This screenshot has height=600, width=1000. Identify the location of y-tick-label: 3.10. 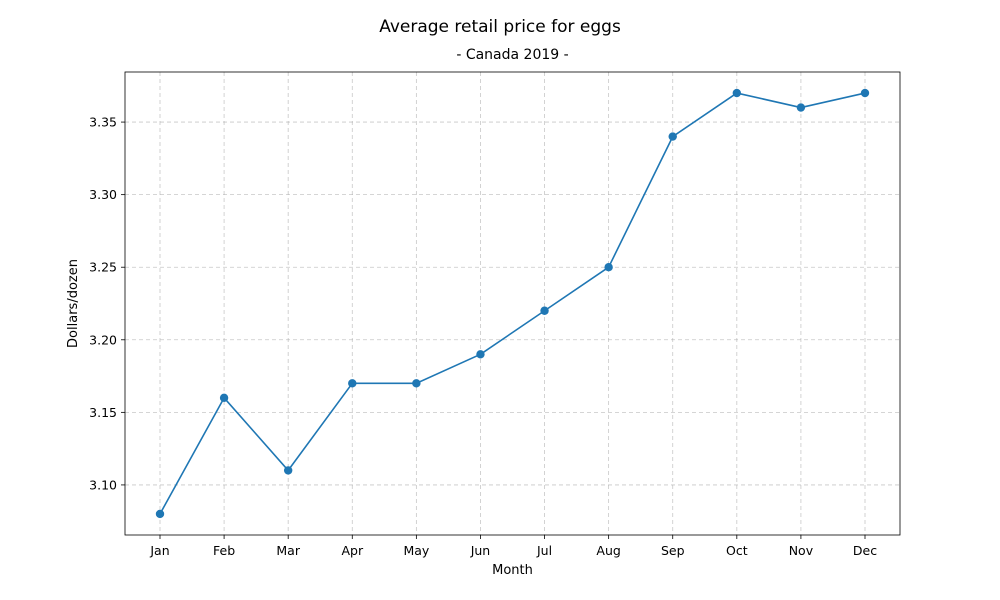
(103, 484).